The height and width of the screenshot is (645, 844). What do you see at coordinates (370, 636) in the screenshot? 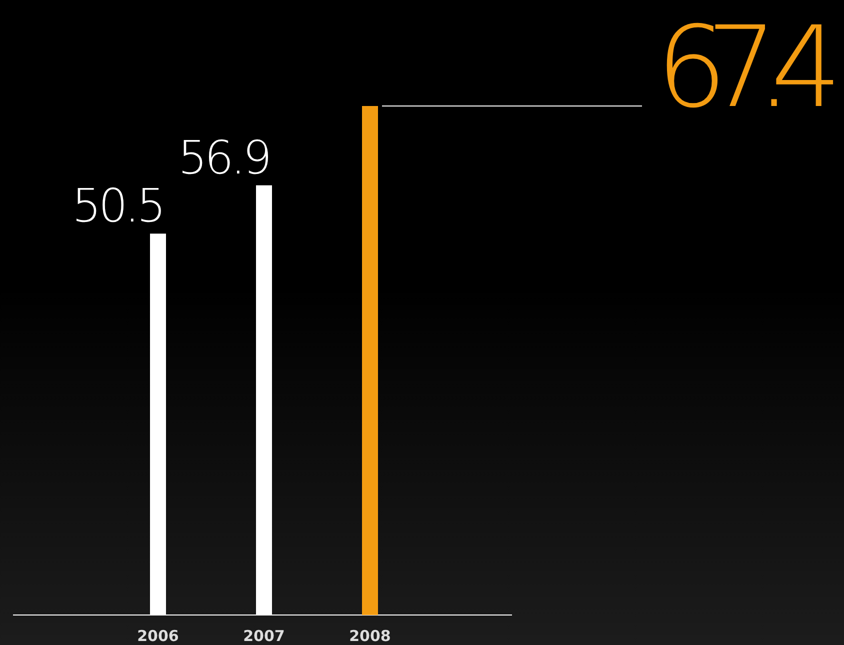
I see `x-tick-label: 2008` at bounding box center [370, 636].